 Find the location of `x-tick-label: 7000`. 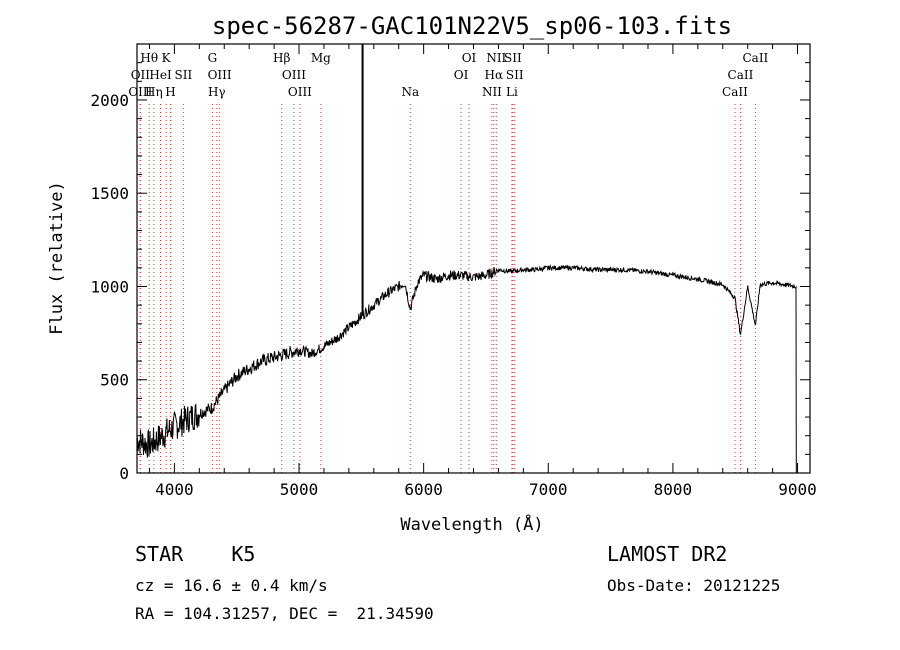

x-tick-label: 7000 is located at coordinates (548, 489).